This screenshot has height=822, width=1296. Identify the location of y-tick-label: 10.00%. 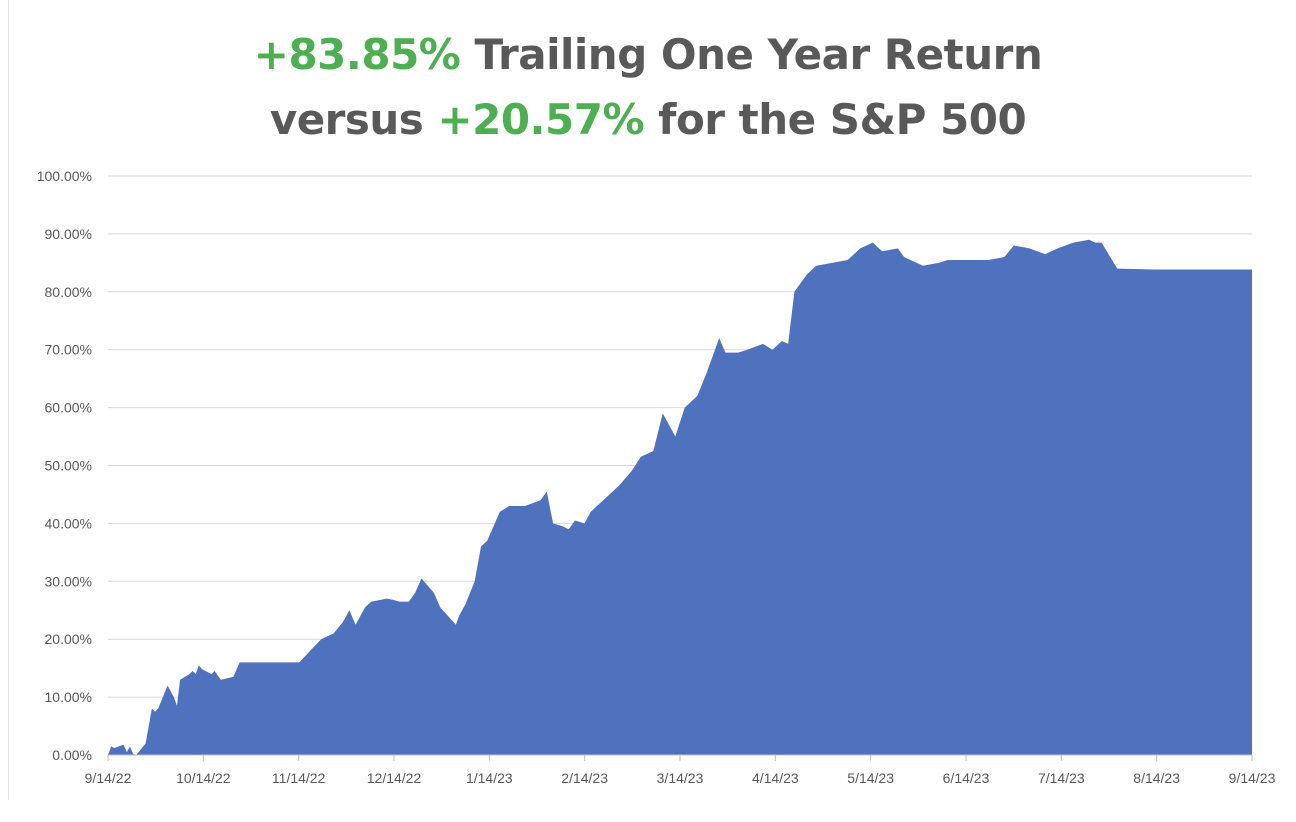
(68, 697).